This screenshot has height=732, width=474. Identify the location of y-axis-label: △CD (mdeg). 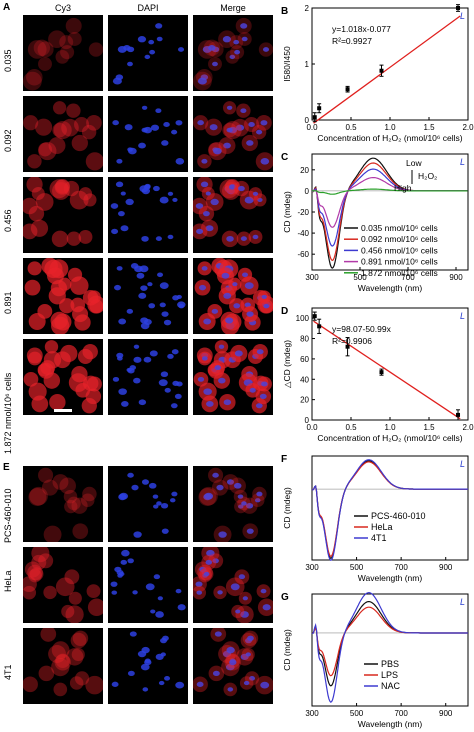
(287, 364).